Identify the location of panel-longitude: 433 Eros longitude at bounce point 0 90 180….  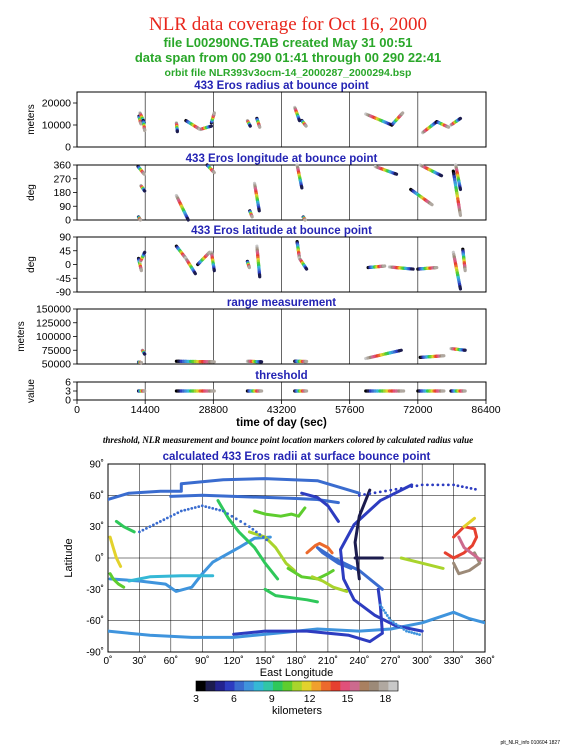
(256, 190).